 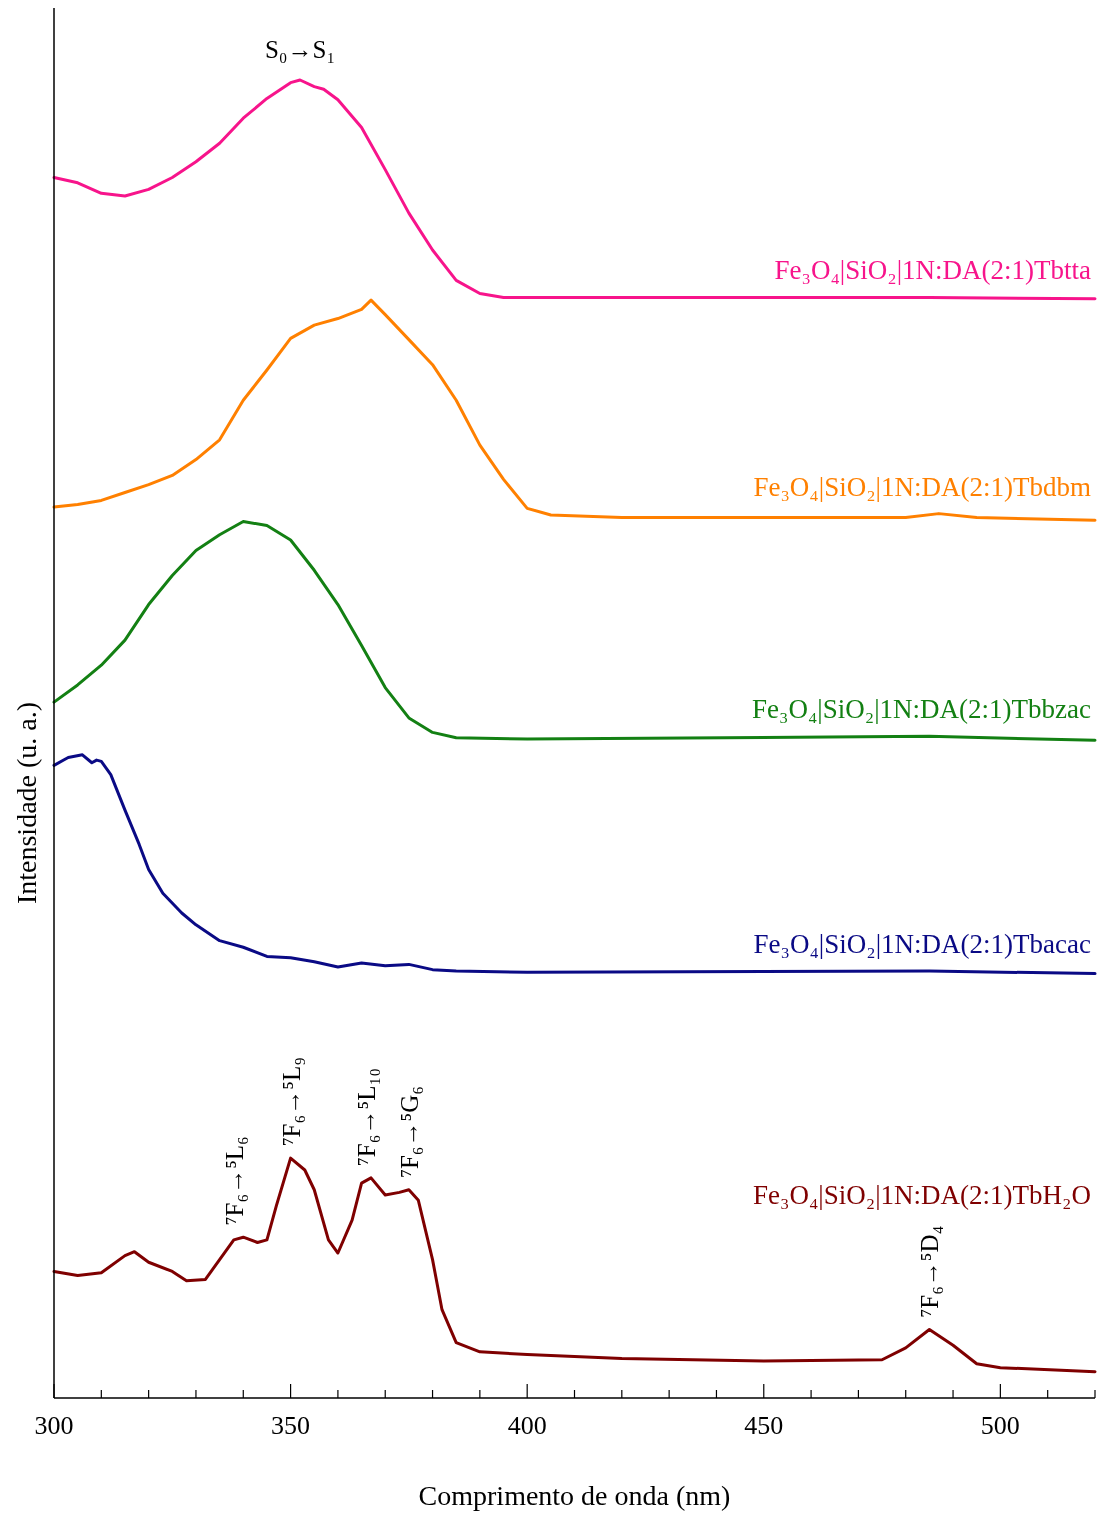 I want to click on annotation: ⁷F₆→⁵D₄, so click(x=930, y=1271).